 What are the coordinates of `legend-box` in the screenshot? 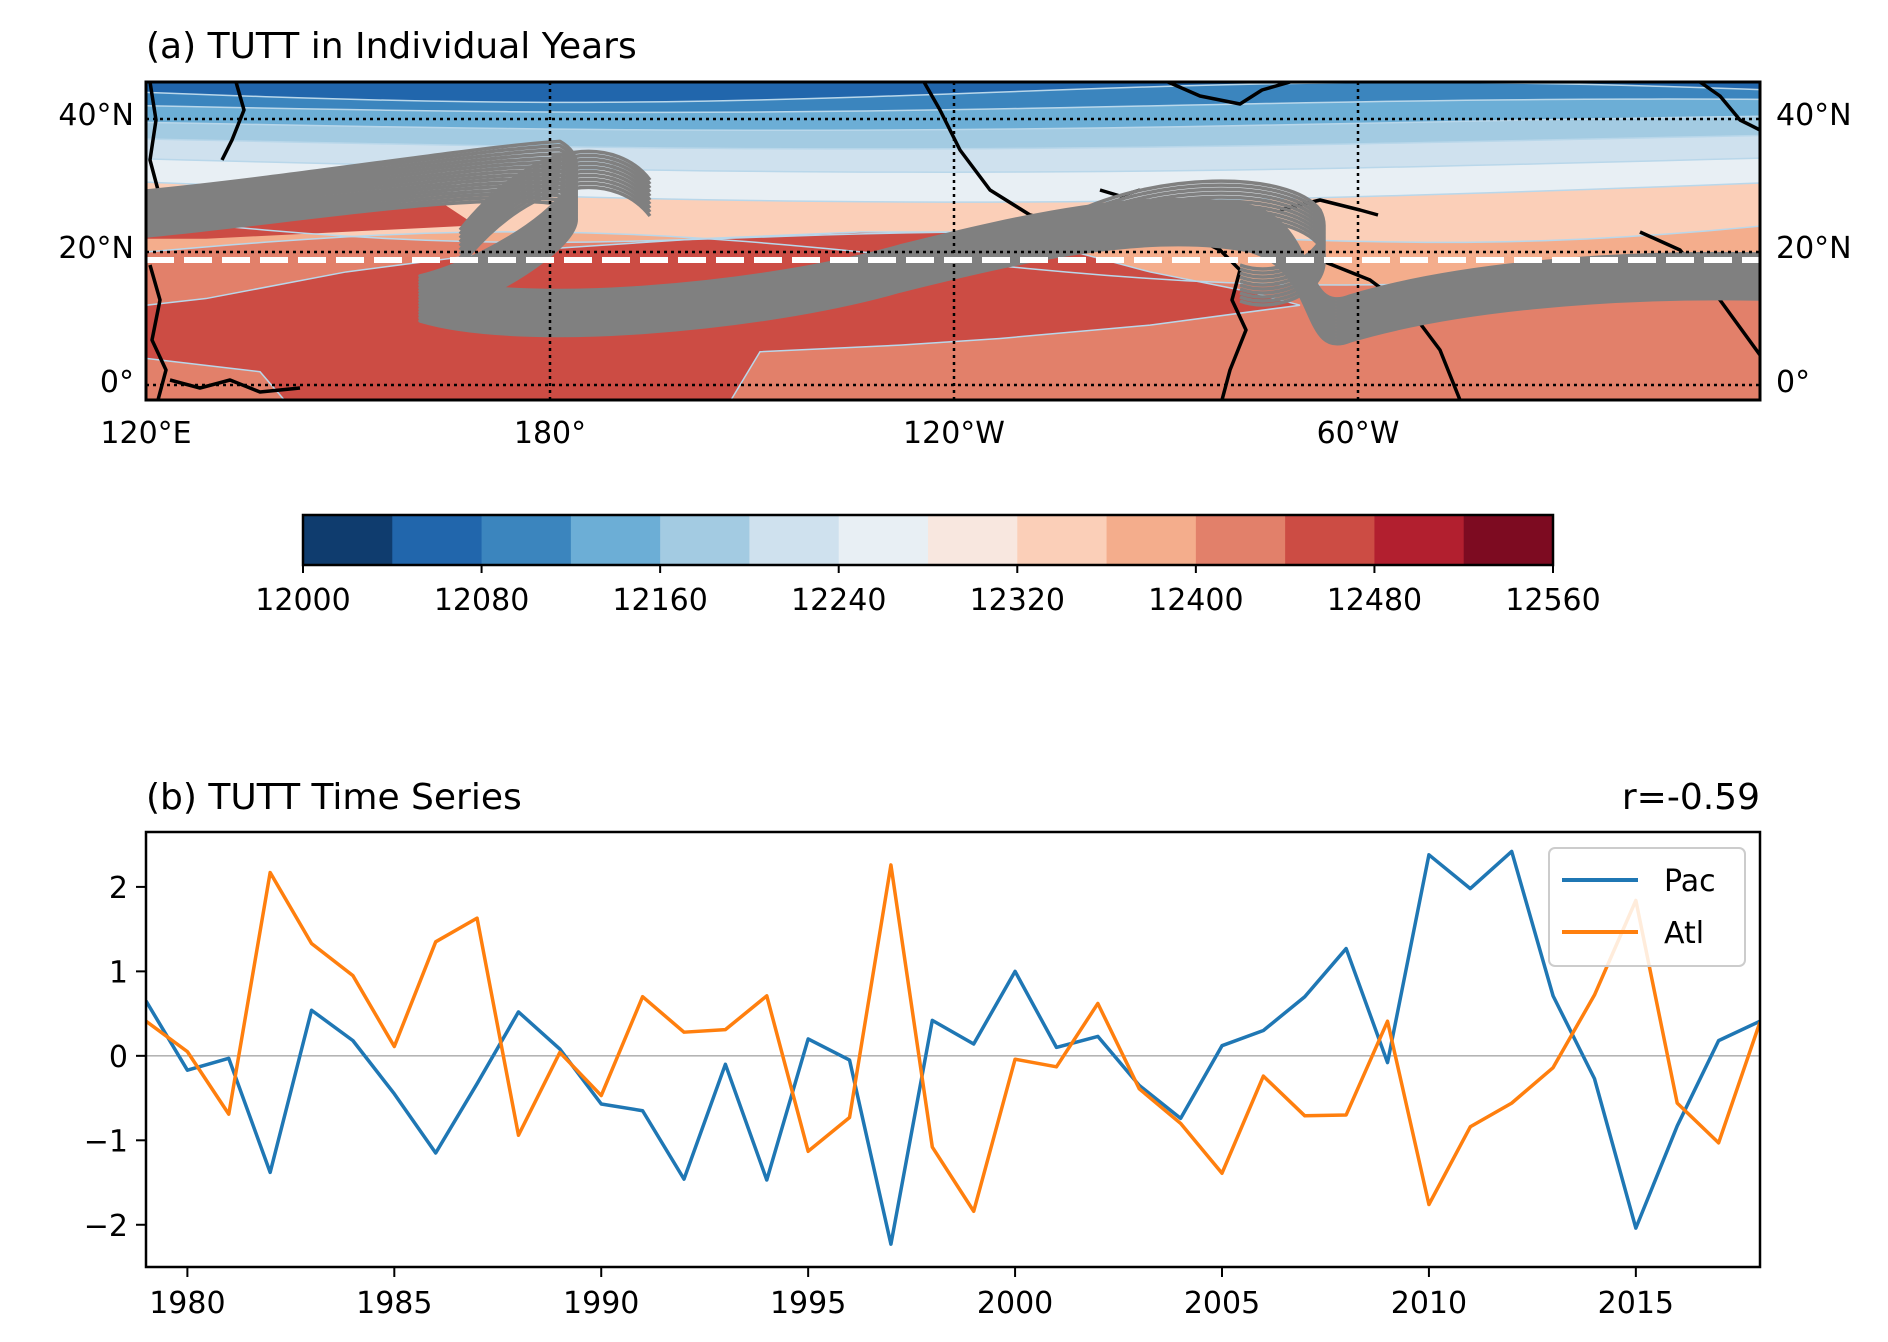 It's located at (1647, 907).